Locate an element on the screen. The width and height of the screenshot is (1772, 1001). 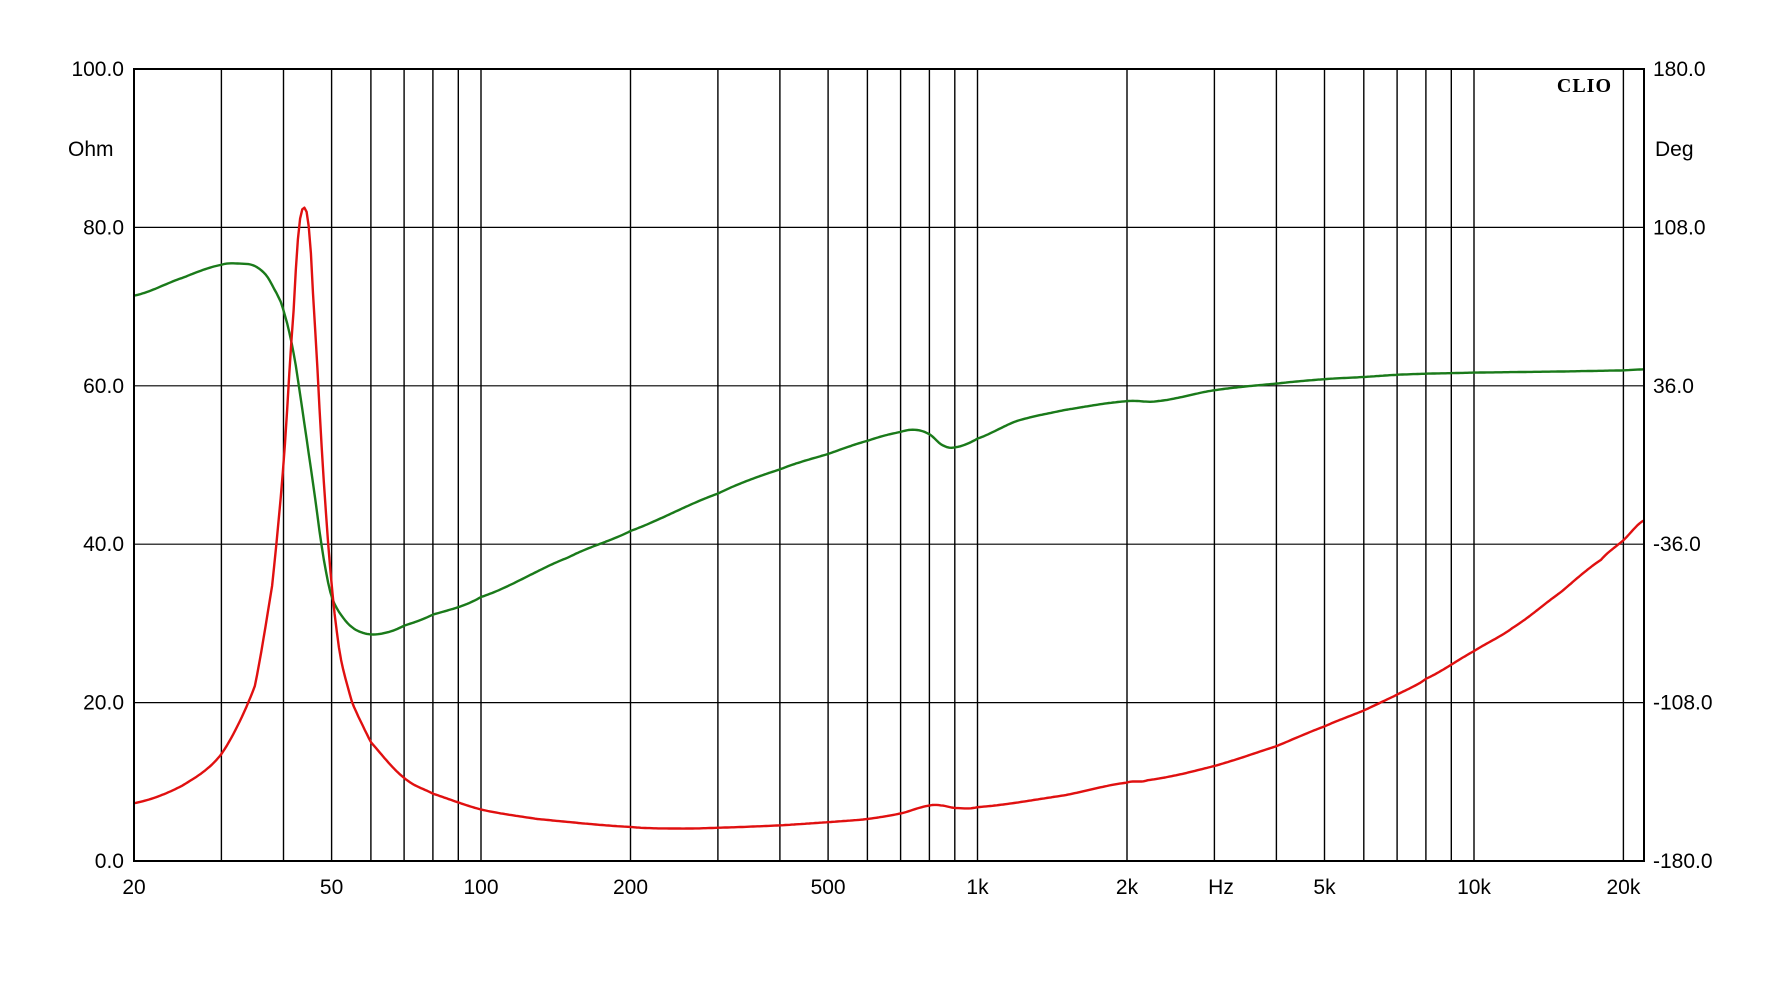
left-axis-ticks: 0.0 20.0 40.0 60.0 80.0 100.0 is located at coordinates (97, 465).